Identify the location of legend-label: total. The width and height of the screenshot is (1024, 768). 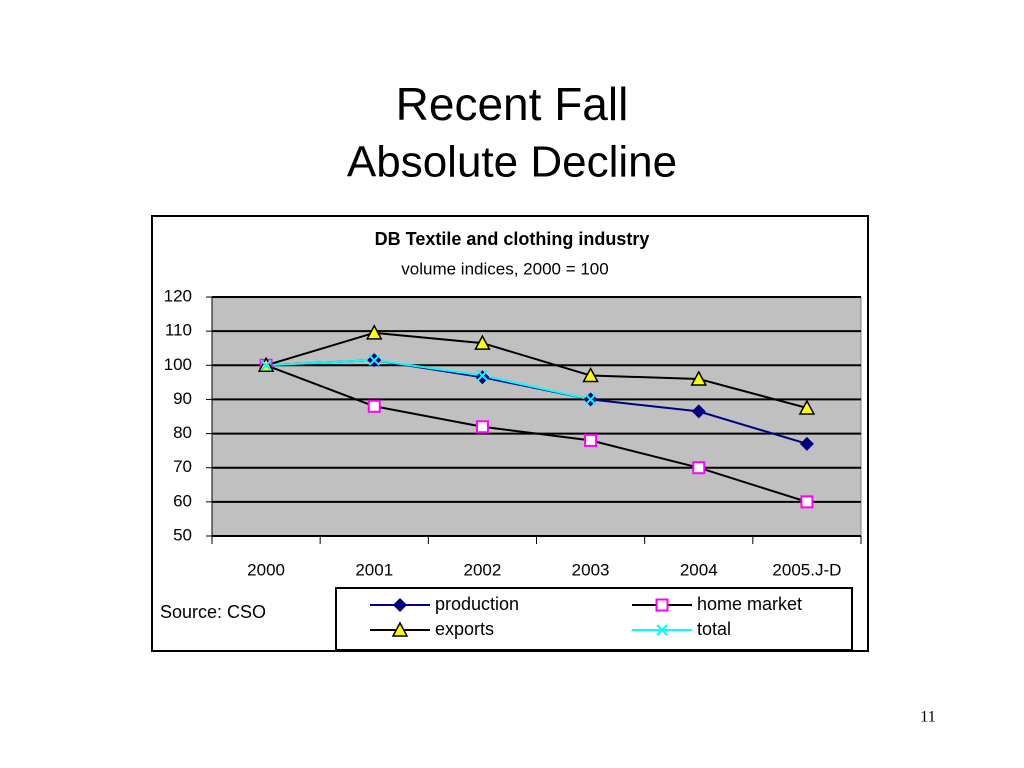
(714, 629).